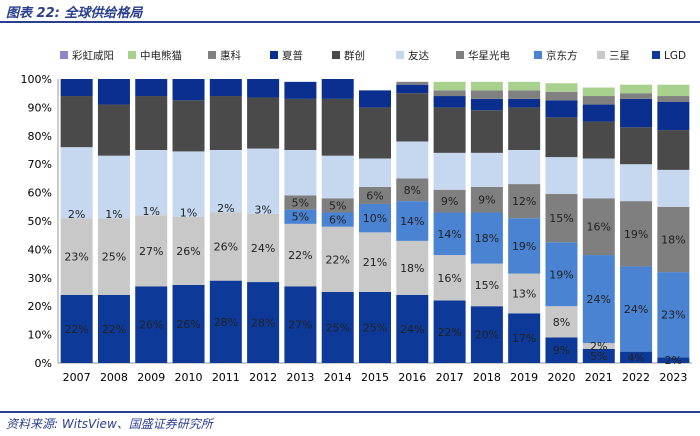 The image size is (700, 436). I want to click on data-label: 23%, so click(673, 315).